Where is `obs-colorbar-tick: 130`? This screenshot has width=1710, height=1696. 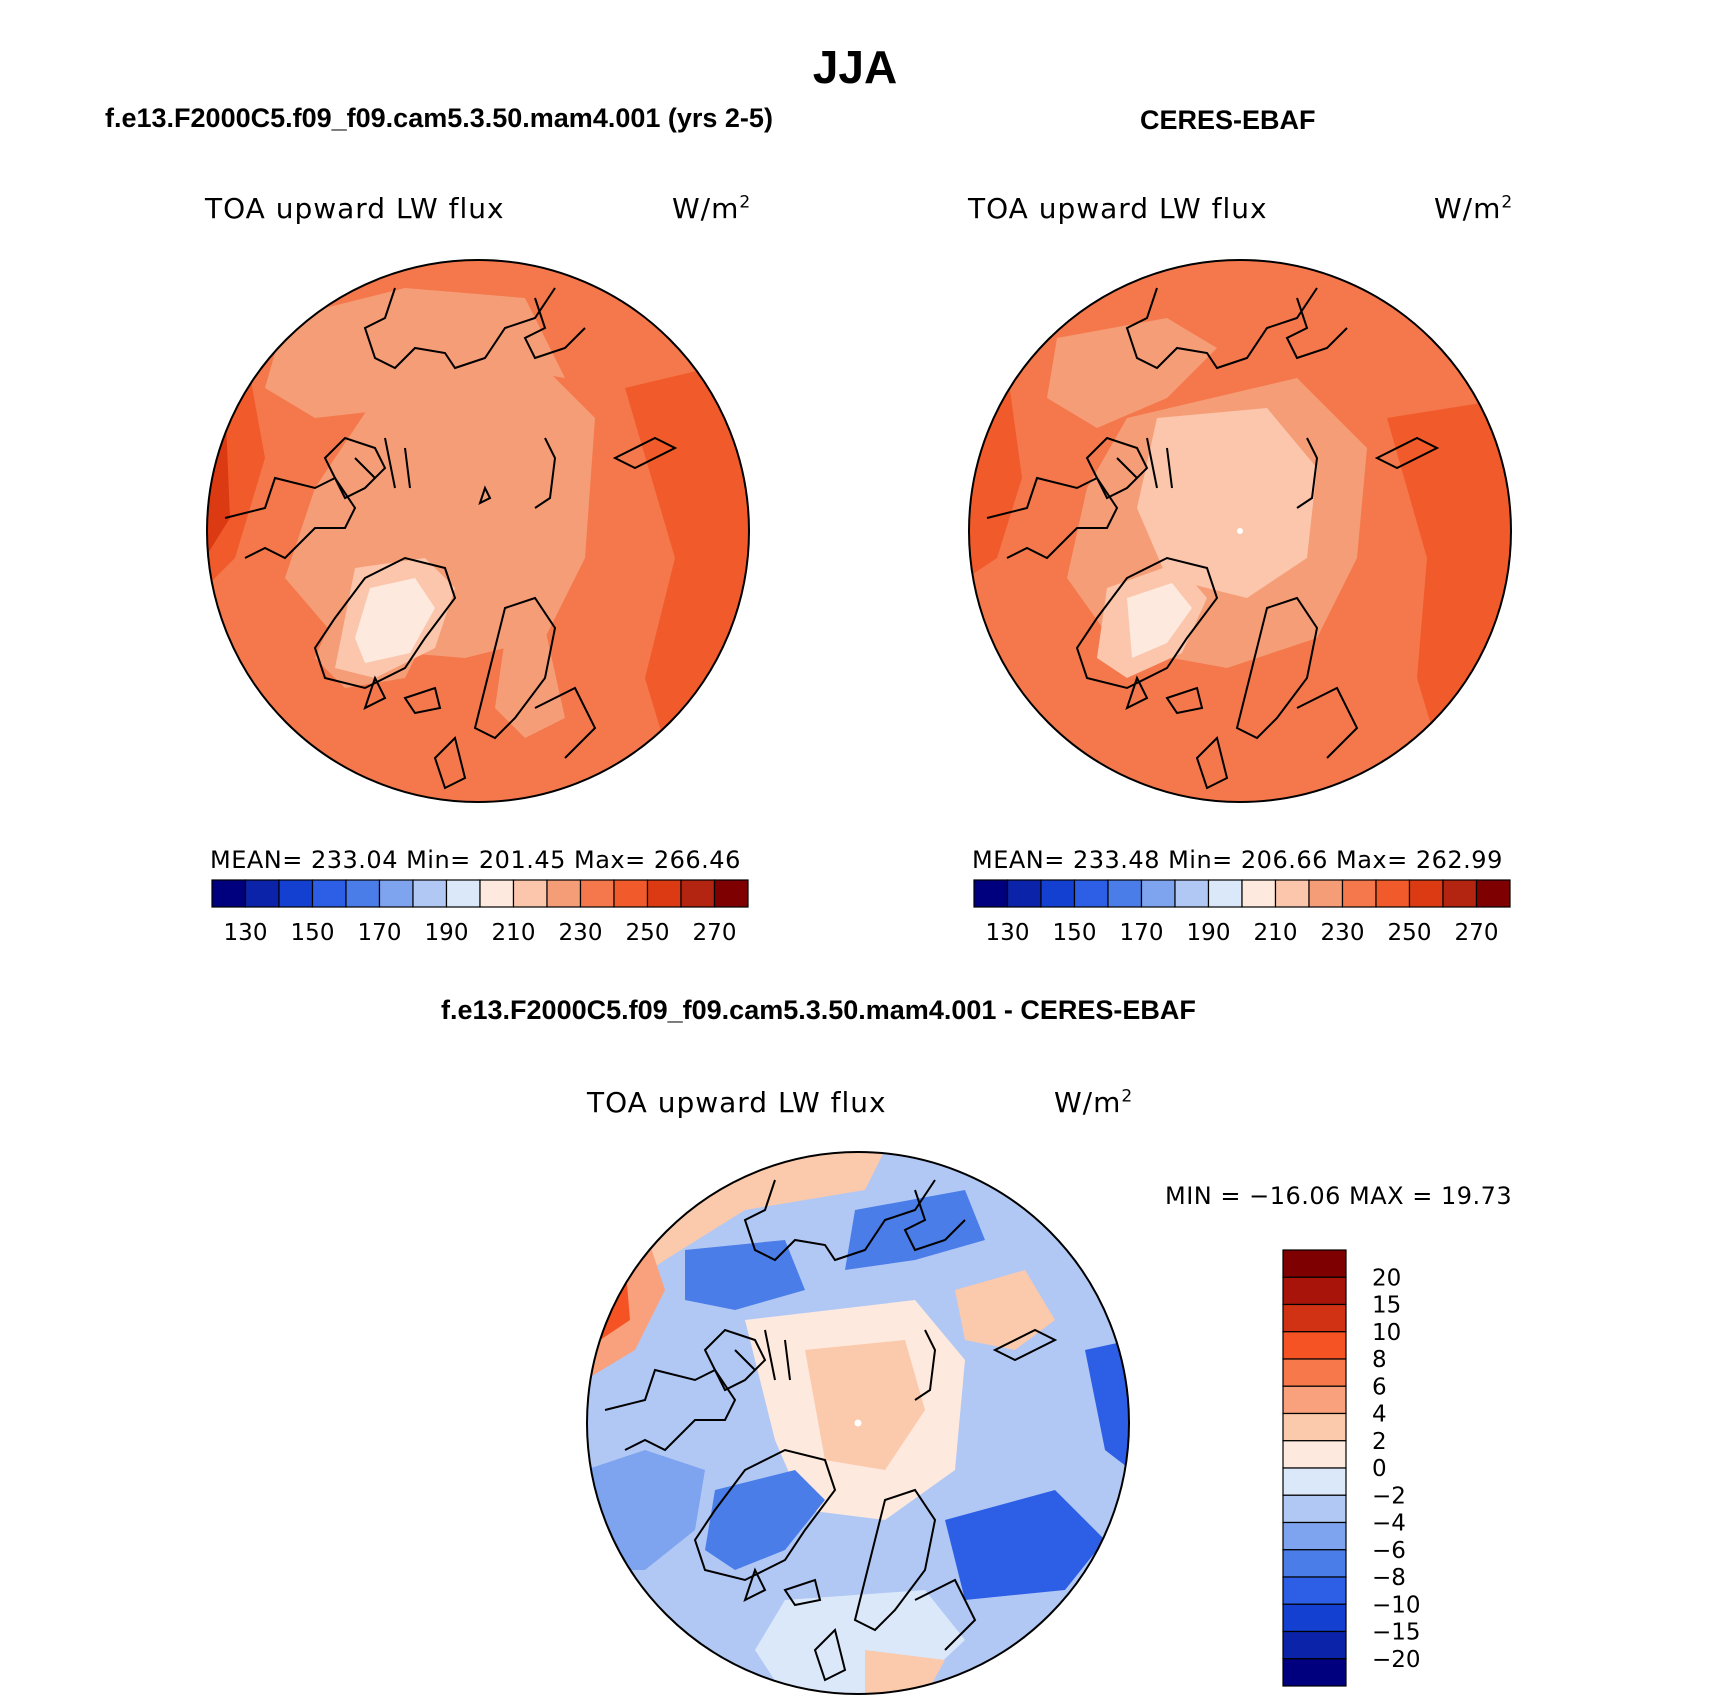 obs-colorbar-tick: 130 is located at coordinates (1008, 933).